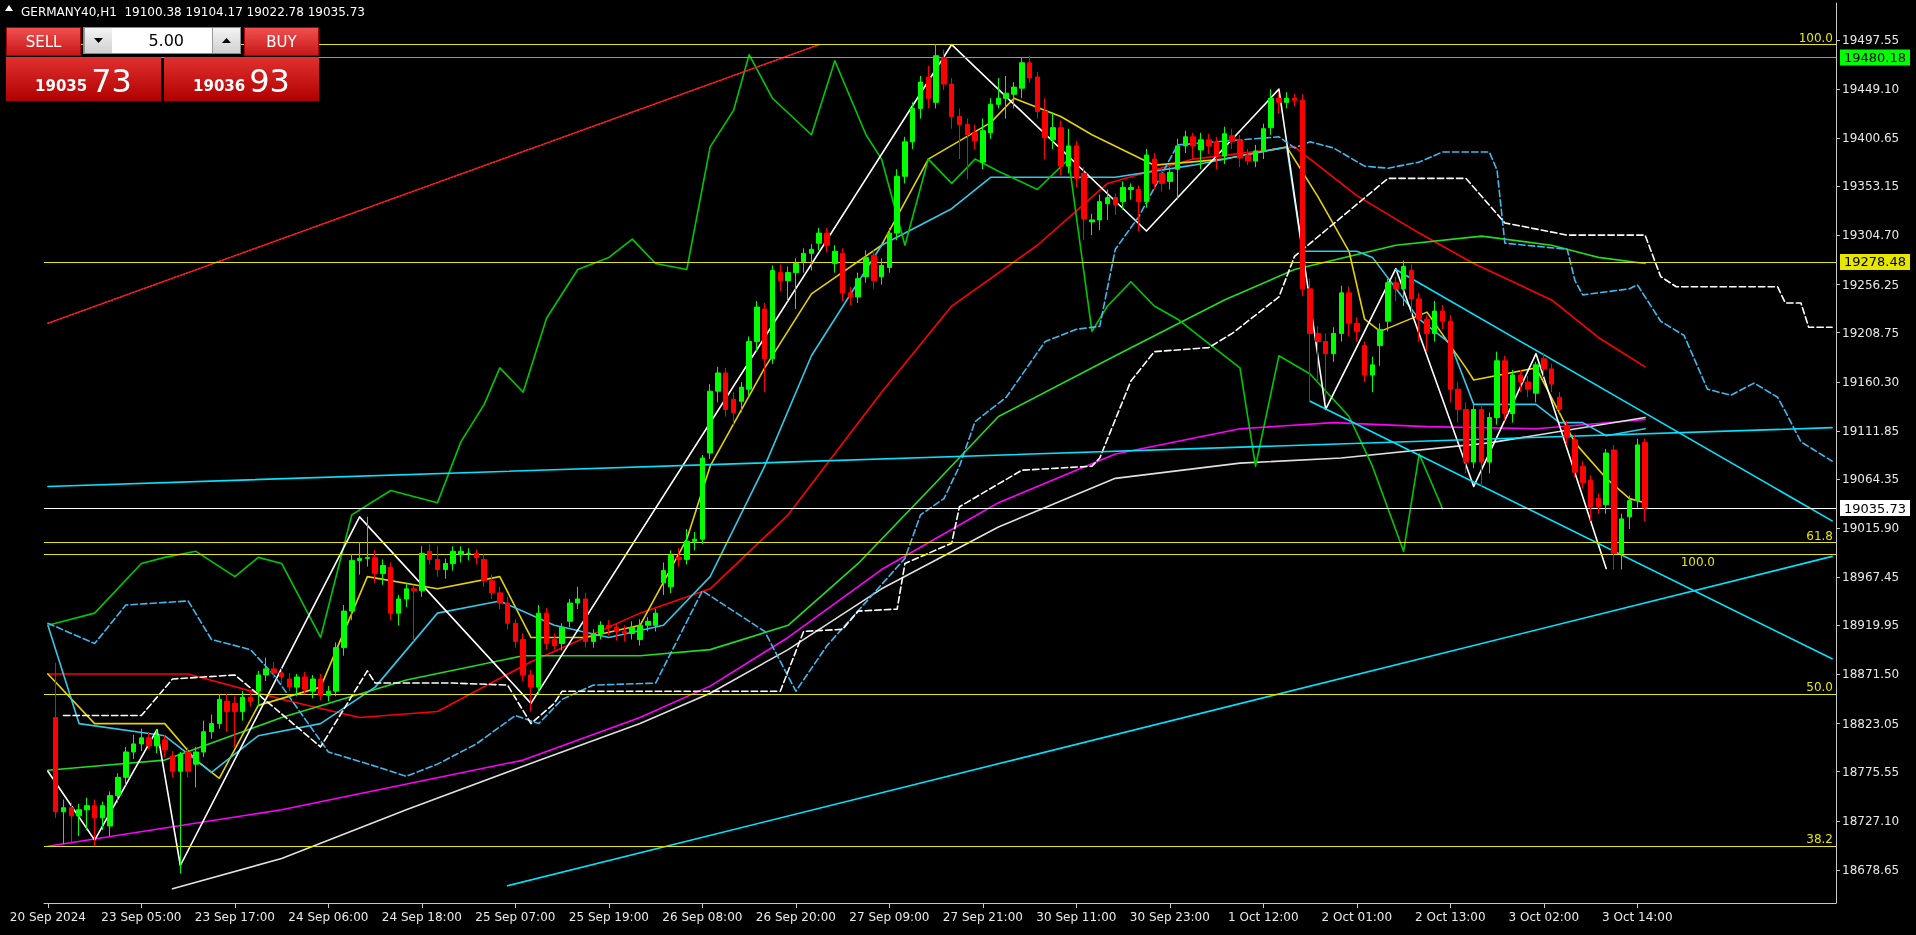 This screenshot has width=1916, height=935. I want to click on x-tick-label: 26 Sep 20:00, so click(795, 917).